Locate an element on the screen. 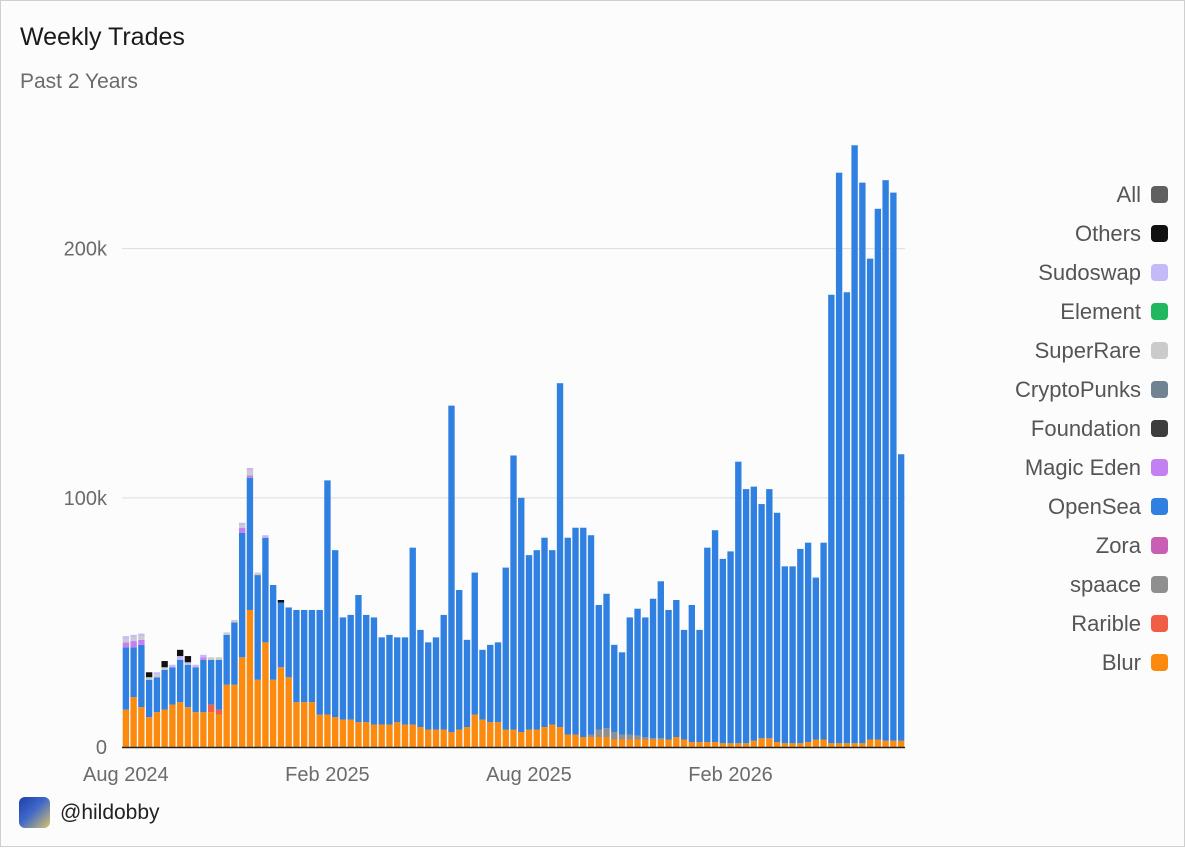 The image size is (1185, 848). legend-item-magic-eden: Magic Eden is located at coordinates (1096, 467).